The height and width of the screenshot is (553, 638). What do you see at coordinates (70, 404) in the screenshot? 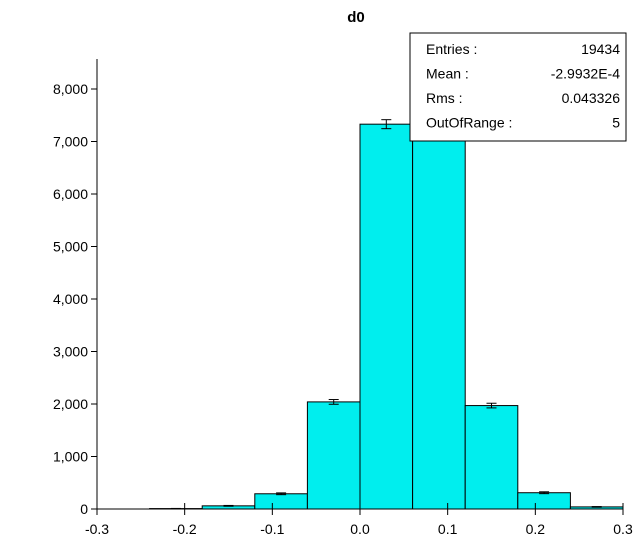
I see `y-tick-label: 2,000` at bounding box center [70, 404].